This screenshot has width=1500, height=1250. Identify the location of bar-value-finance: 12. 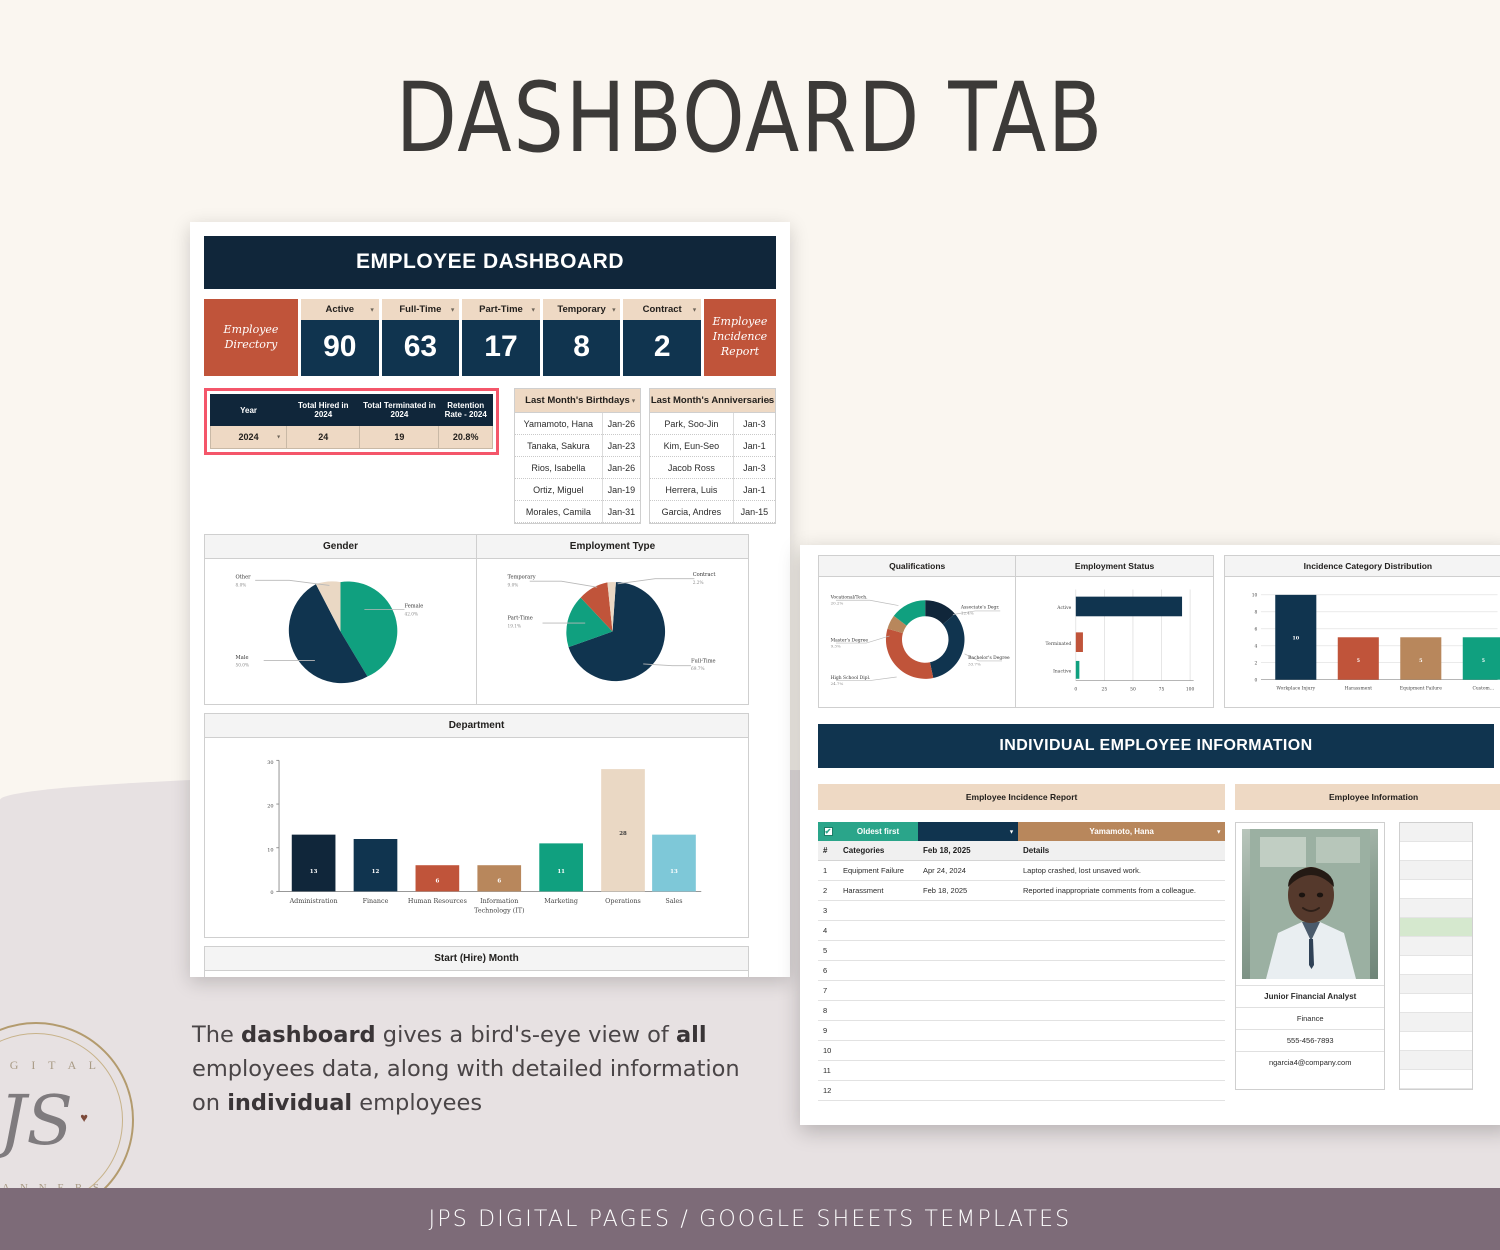
(376, 872).